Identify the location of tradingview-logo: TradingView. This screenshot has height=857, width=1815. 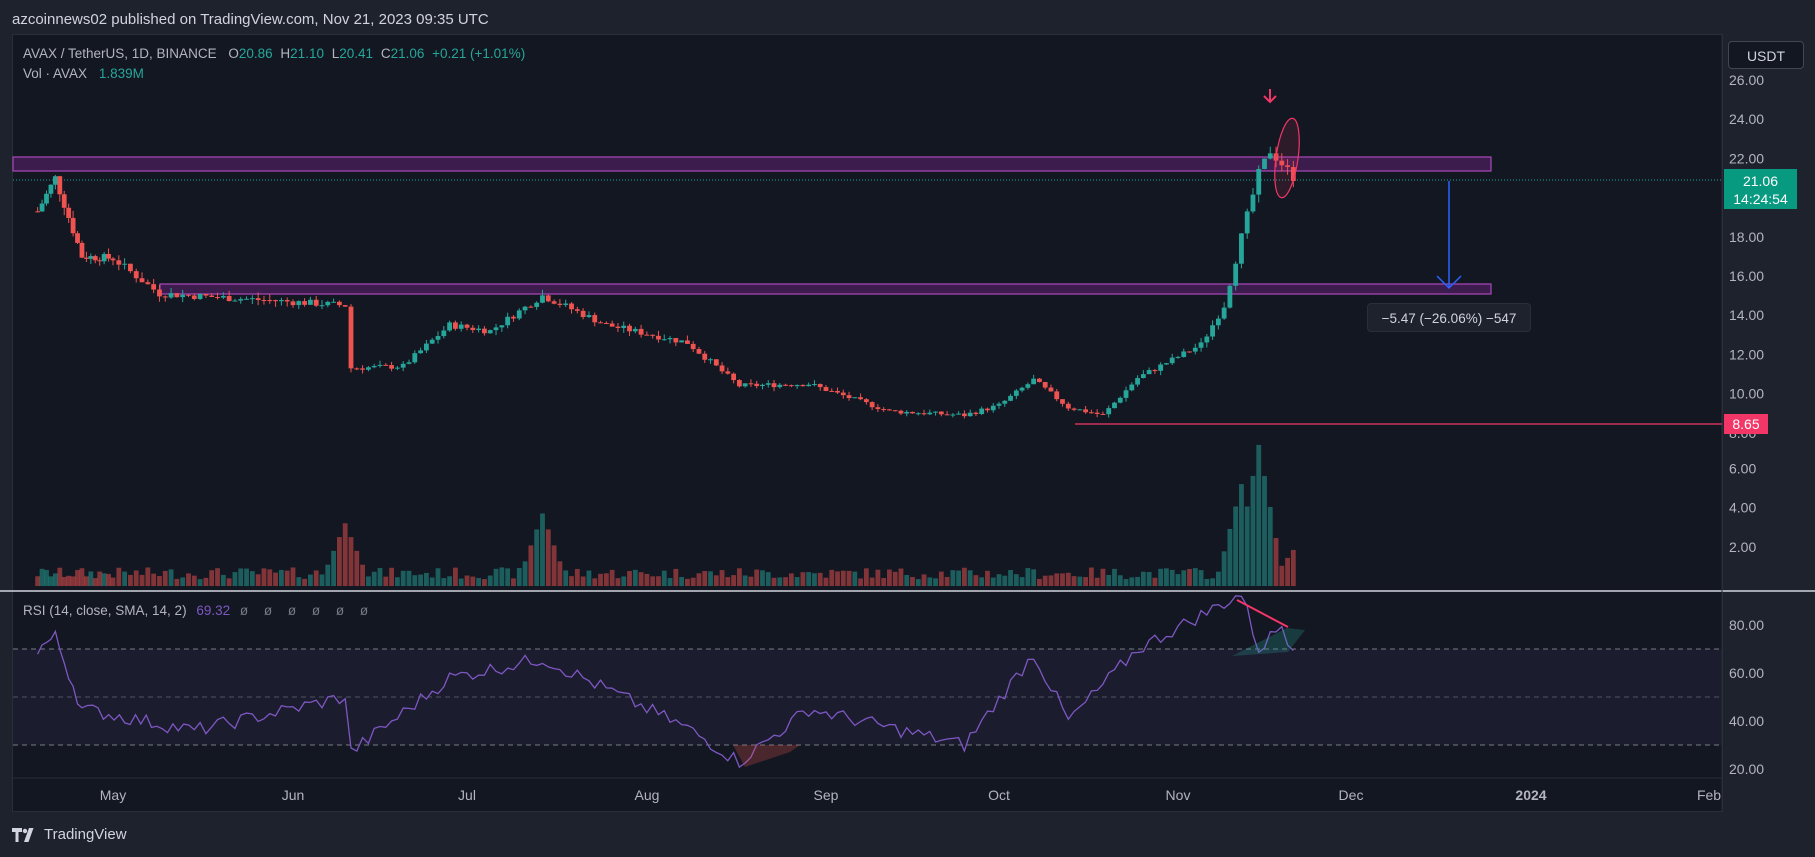
(69, 834).